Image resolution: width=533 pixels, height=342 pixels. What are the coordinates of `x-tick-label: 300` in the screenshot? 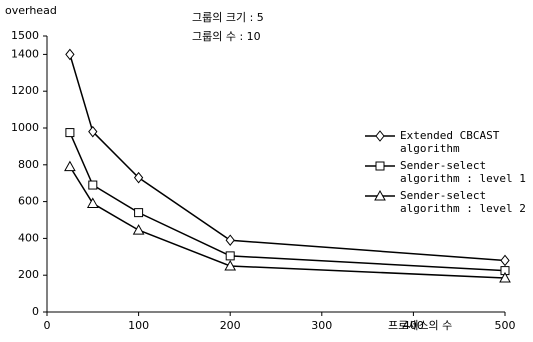 It's located at (321, 325).